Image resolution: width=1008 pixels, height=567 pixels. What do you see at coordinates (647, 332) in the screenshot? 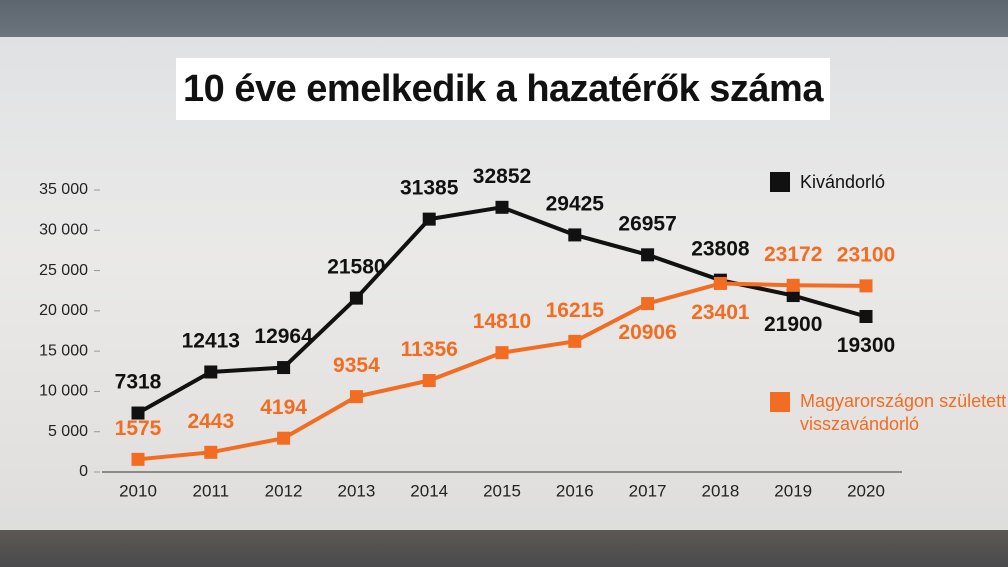
I see `data-label: 20906` at bounding box center [647, 332].